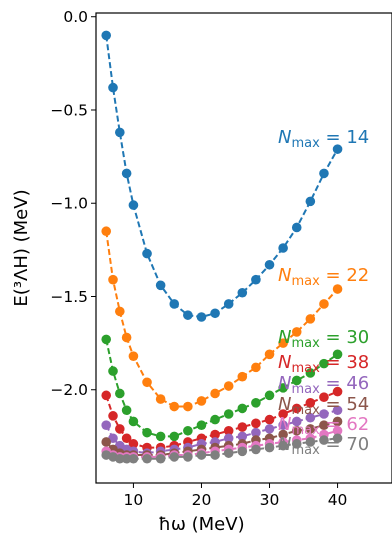 Image resolution: width=392 pixels, height=537 pixels. What do you see at coordinates (201, 524) in the screenshot?
I see `x-axis-label: ħω (MeV)` at bounding box center [201, 524].